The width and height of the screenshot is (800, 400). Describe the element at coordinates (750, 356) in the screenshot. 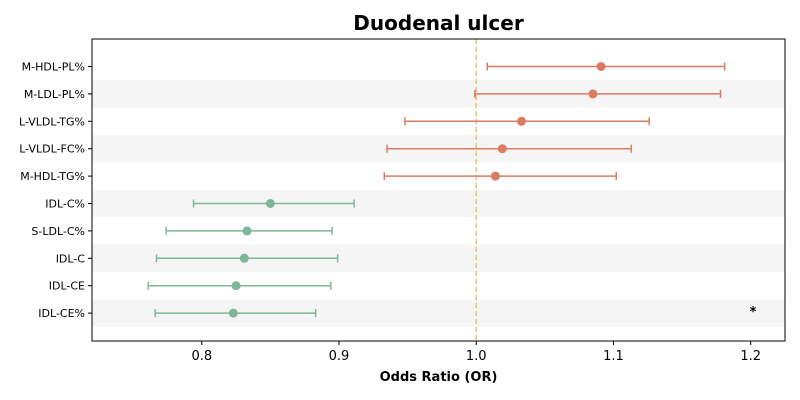

I see `x-tick-label: 1.2` at that location.